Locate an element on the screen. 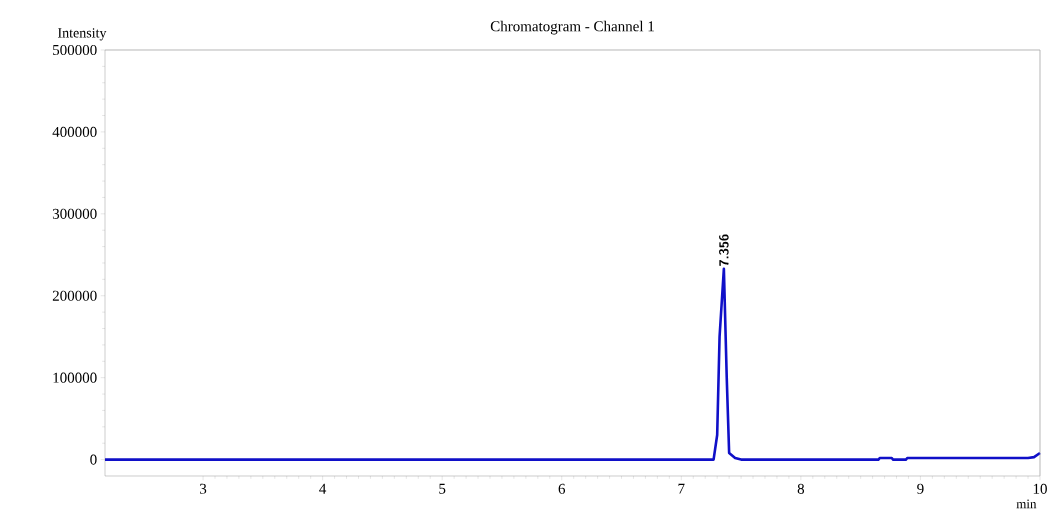 Image resolution: width=1053 pixels, height=518 pixels. x-axis-title: min is located at coordinates (1026, 504).